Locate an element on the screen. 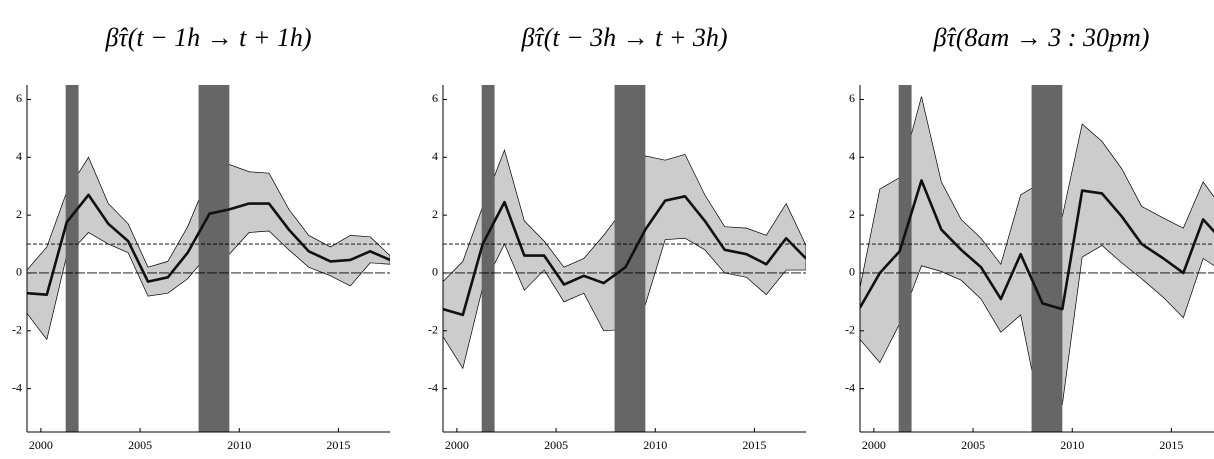 The width and height of the screenshot is (1214, 459). chart-title: β̂τ(t − 1h → t + 1h) is located at coordinates (207, 37).